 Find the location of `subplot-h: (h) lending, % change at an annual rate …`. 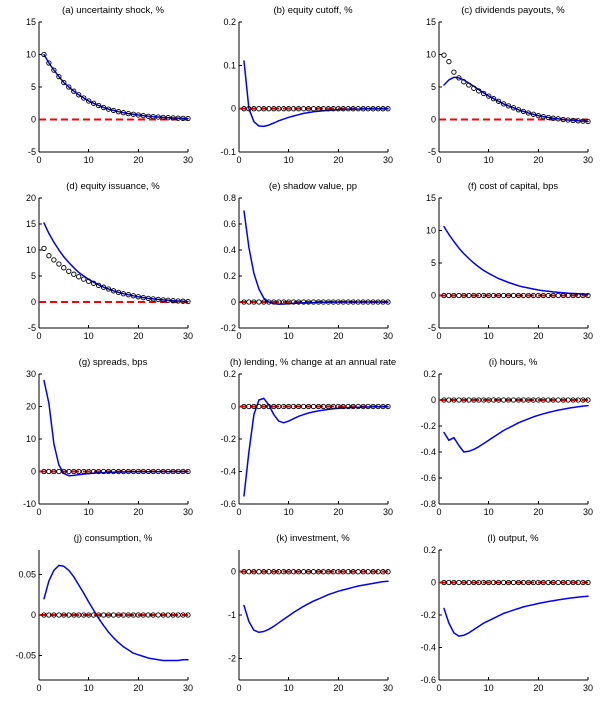

subplot-h: (h) lending, % change at an annual rate … is located at coordinates (300, 440).